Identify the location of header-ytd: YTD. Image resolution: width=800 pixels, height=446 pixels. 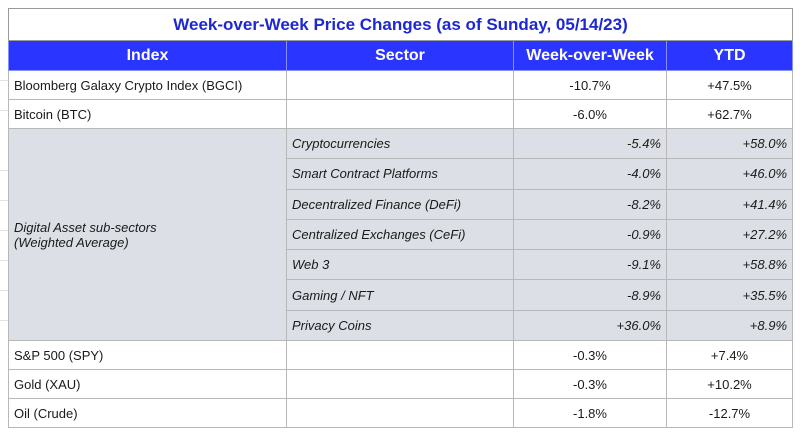
(729, 55).